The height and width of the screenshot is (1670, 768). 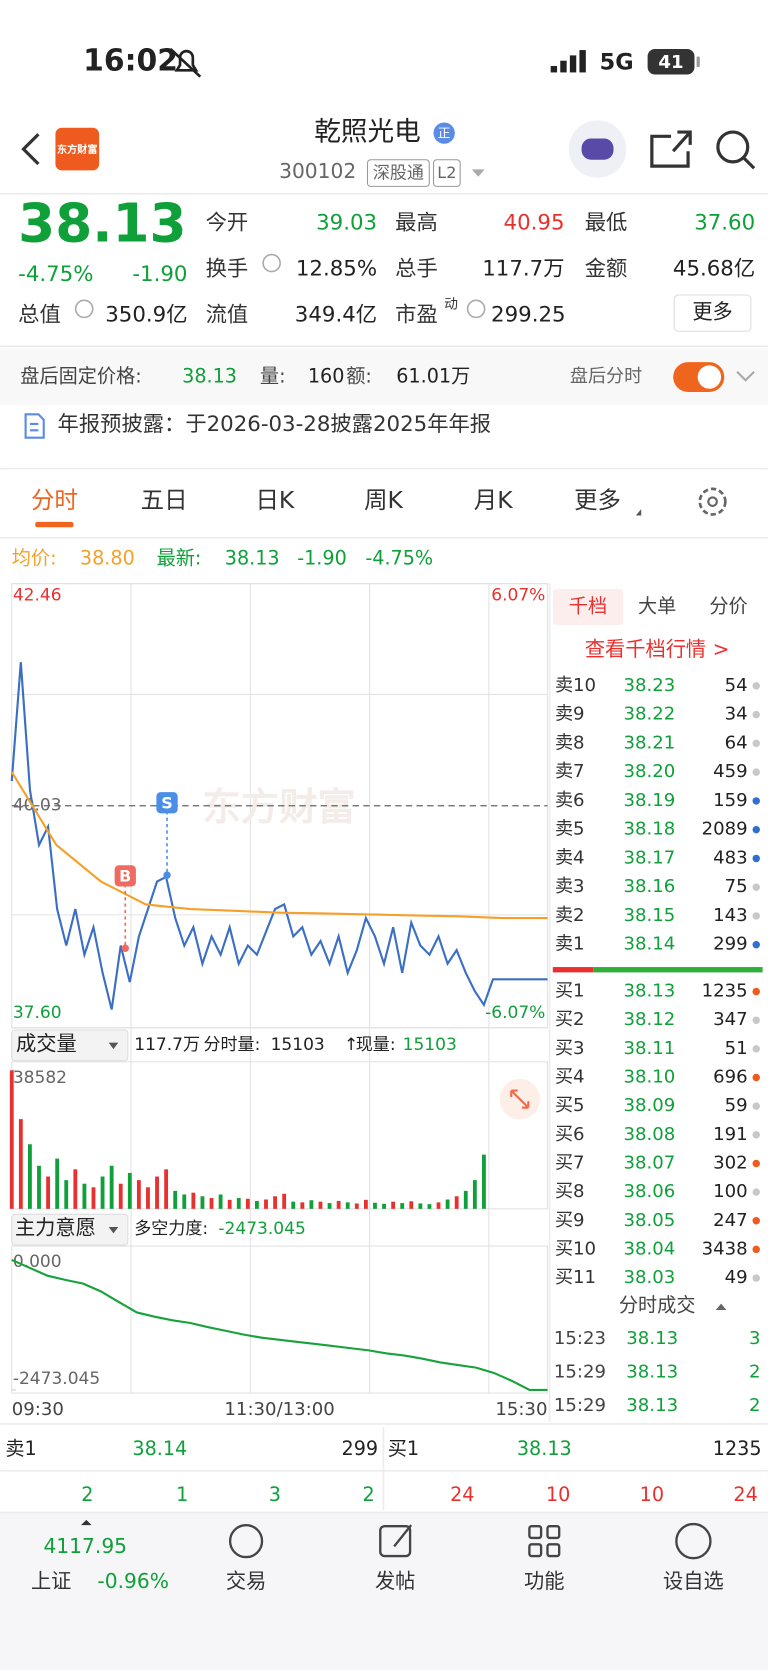 I want to click on level-label: 买6, so click(x=570, y=1134).